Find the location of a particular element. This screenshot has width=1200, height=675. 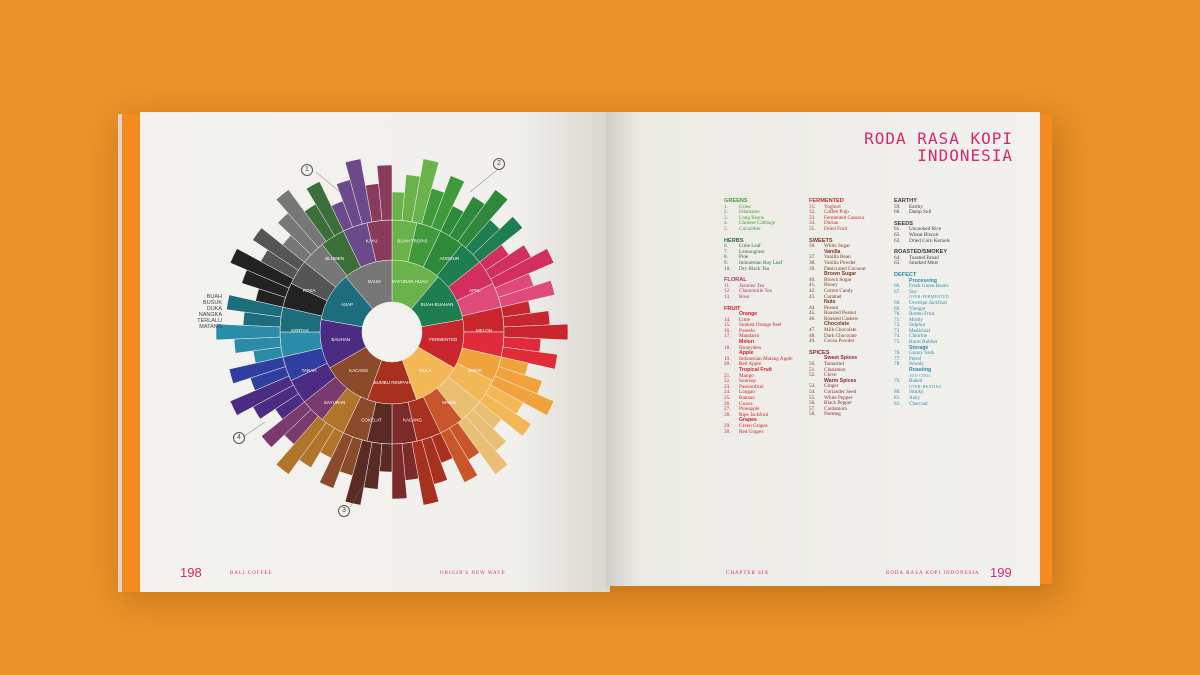

legend-item-label: Honey is located at coordinates (831, 285).